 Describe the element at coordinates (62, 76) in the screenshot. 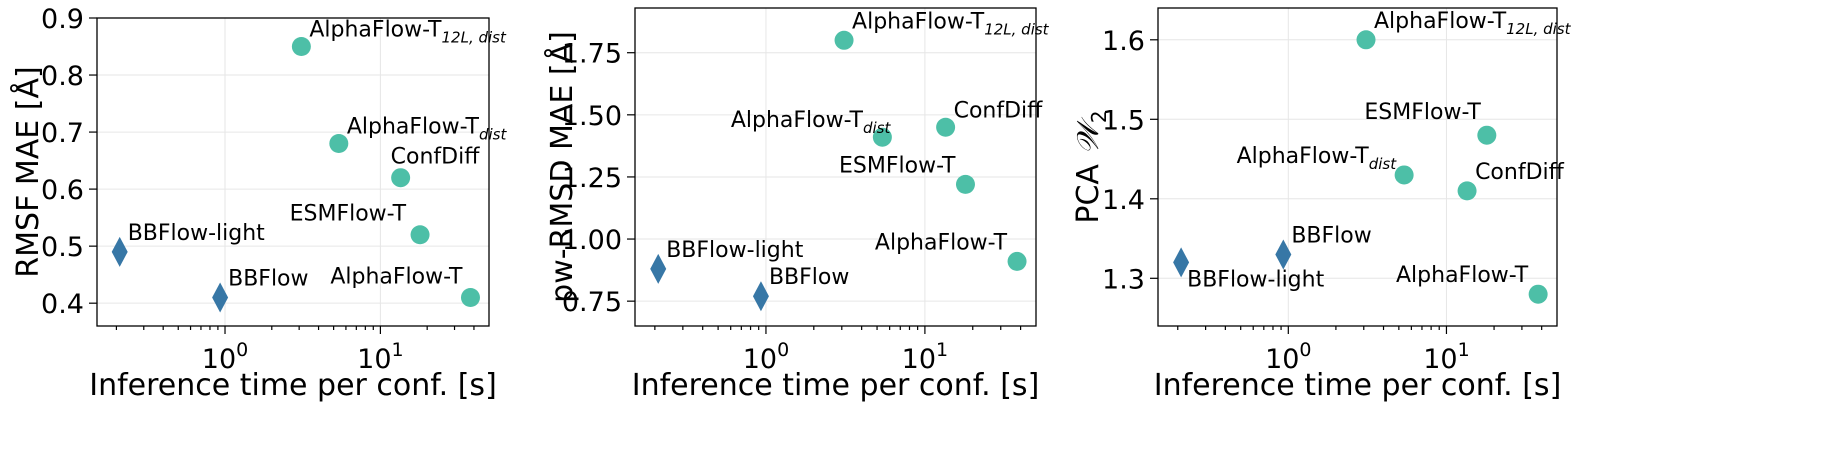

I see `y-tick-label: 0.8` at that location.